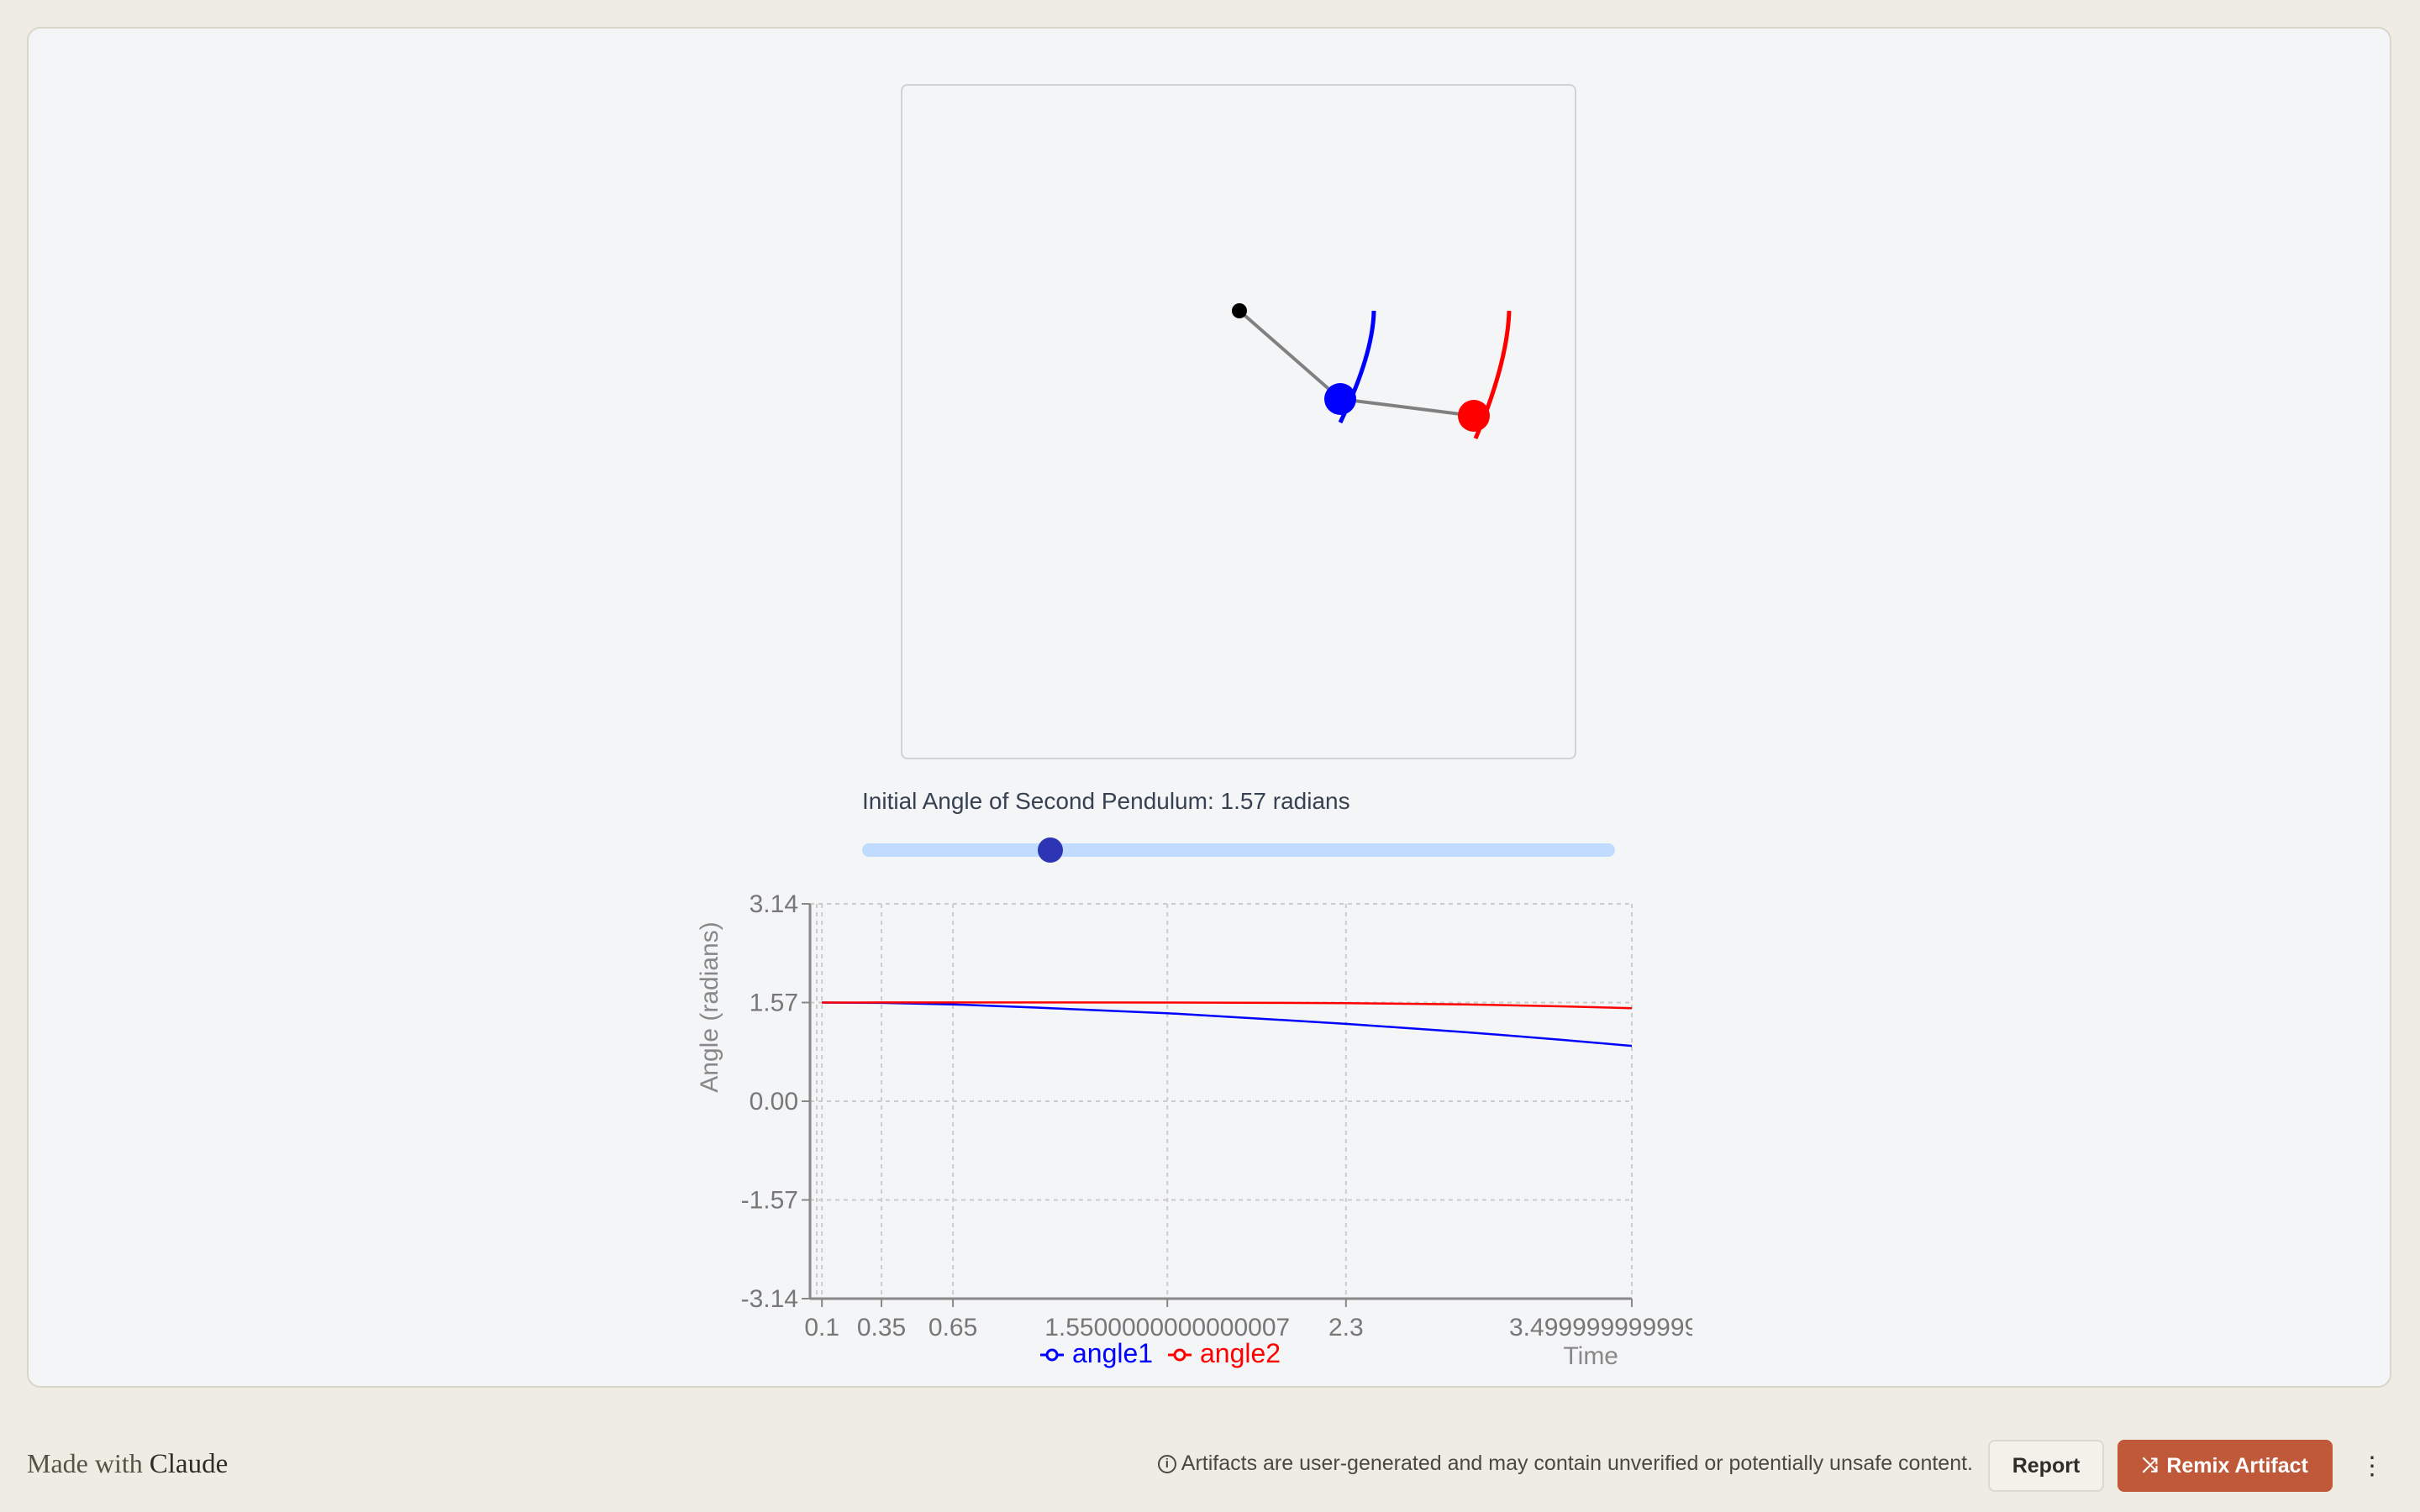 The width and height of the screenshot is (2420, 1512). I want to click on made-with-claude: Made with Claude, so click(128, 1464).